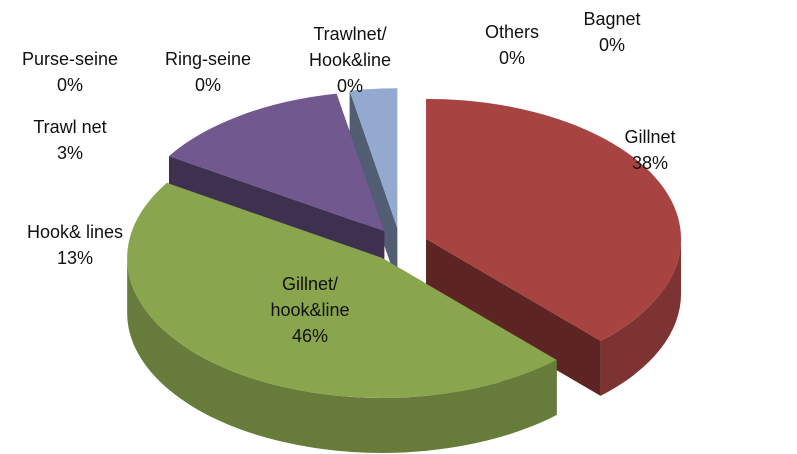  I want to click on label-value: 3%, so click(69, 153).